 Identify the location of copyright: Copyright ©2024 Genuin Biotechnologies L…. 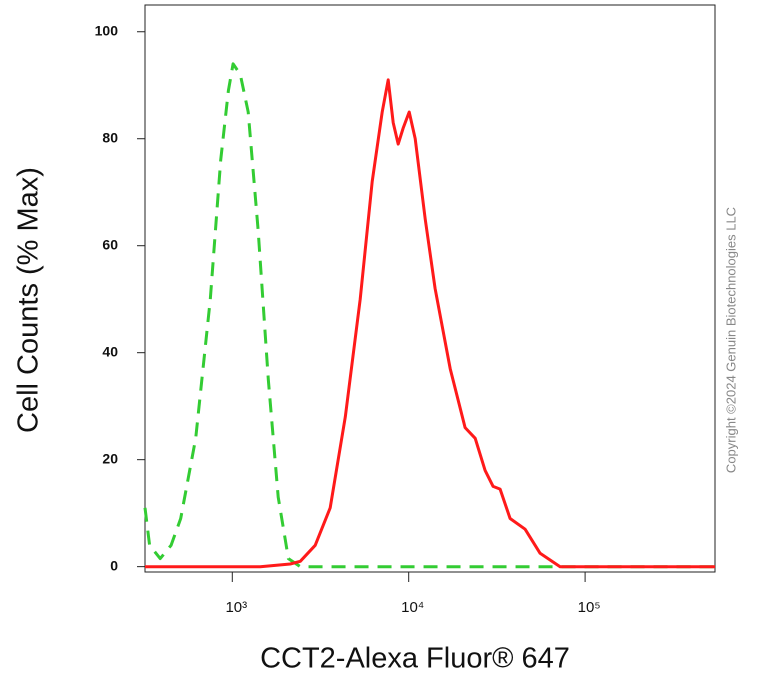
(730, 340).